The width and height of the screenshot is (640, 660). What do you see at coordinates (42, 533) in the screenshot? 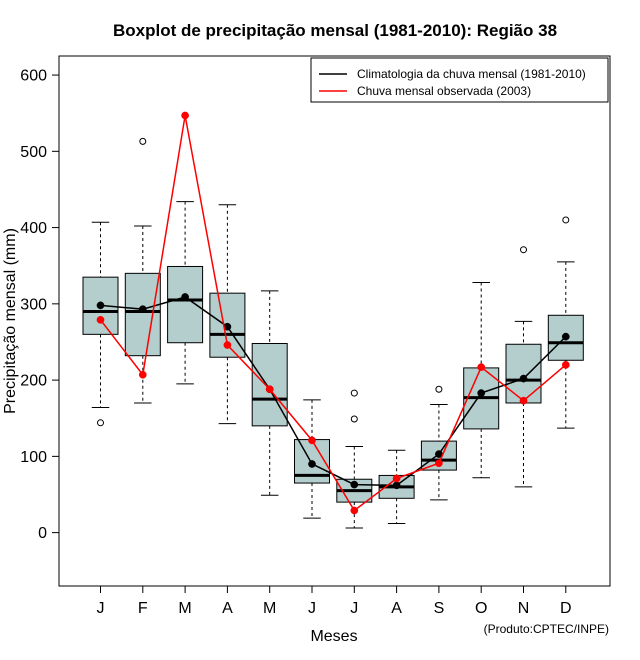
I see `y-tick-label-0: 0` at bounding box center [42, 533].